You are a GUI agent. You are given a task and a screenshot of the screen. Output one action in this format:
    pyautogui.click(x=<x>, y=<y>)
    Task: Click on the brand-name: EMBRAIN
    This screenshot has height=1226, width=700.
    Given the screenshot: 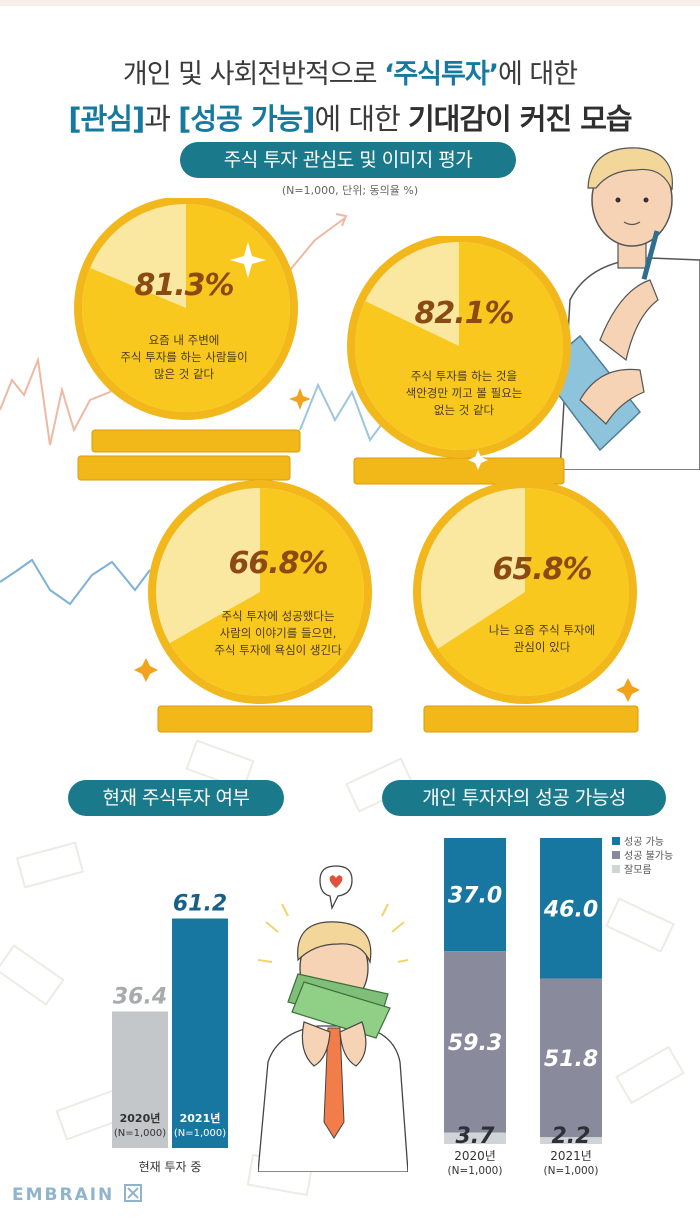 What is the action you would take?
    pyautogui.click(x=63, y=1195)
    